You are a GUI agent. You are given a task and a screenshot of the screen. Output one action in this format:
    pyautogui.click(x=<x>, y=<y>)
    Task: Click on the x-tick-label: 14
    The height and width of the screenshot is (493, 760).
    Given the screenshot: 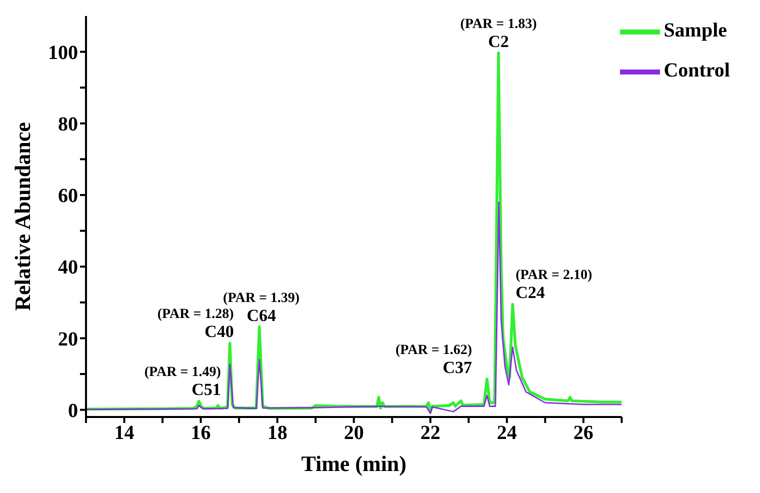 What is the action you would take?
    pyautogui.click(x=124, y=433)
    